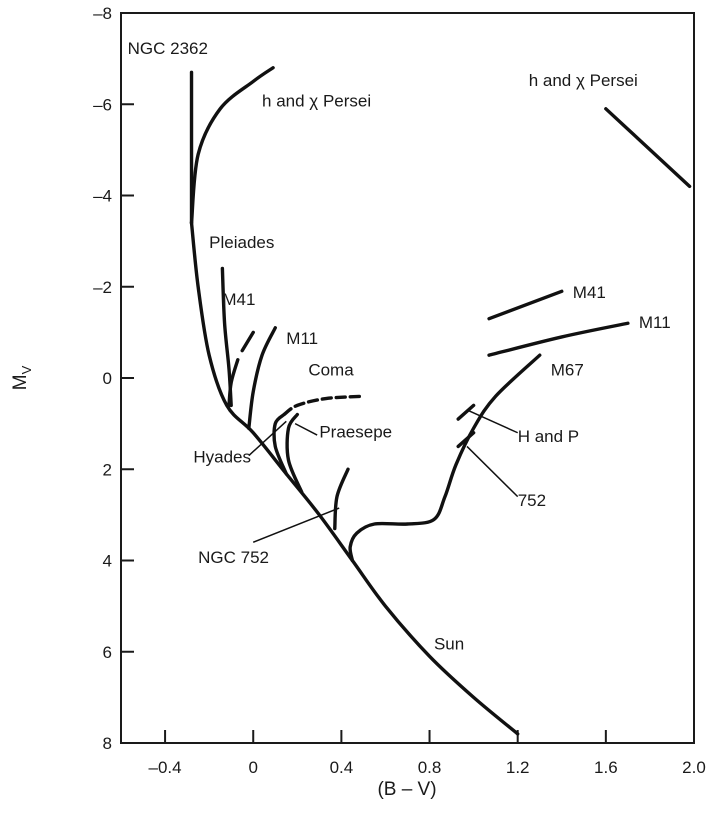 The width and height of the screenshot is (714, 827). Describe the element at coordinates (694, 767) in the screenshot. I see `x-tick-label: 2.0` at that location.